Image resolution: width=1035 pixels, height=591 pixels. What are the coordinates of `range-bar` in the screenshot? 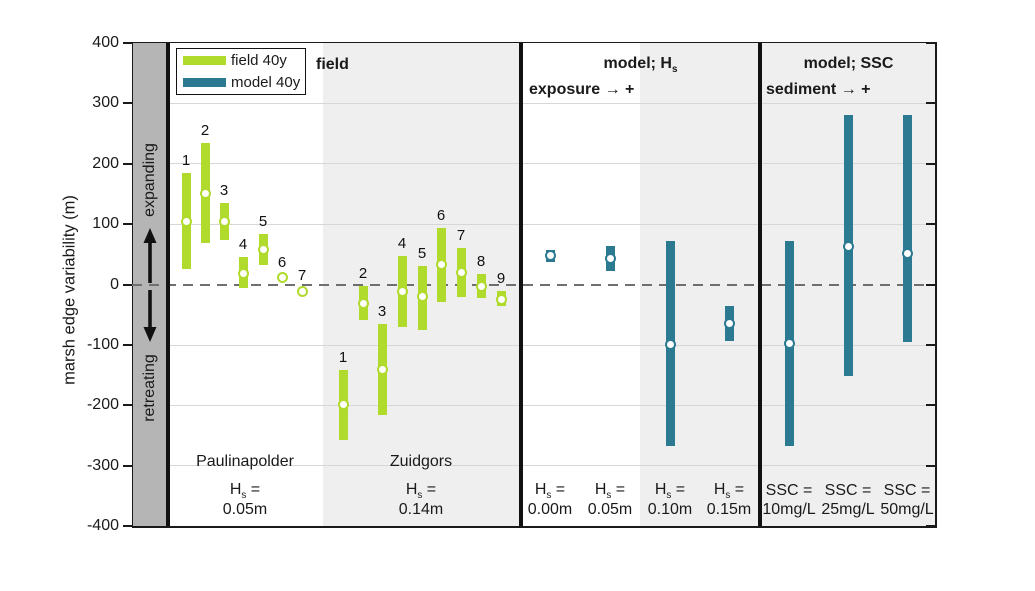 It's located at (907, 228).